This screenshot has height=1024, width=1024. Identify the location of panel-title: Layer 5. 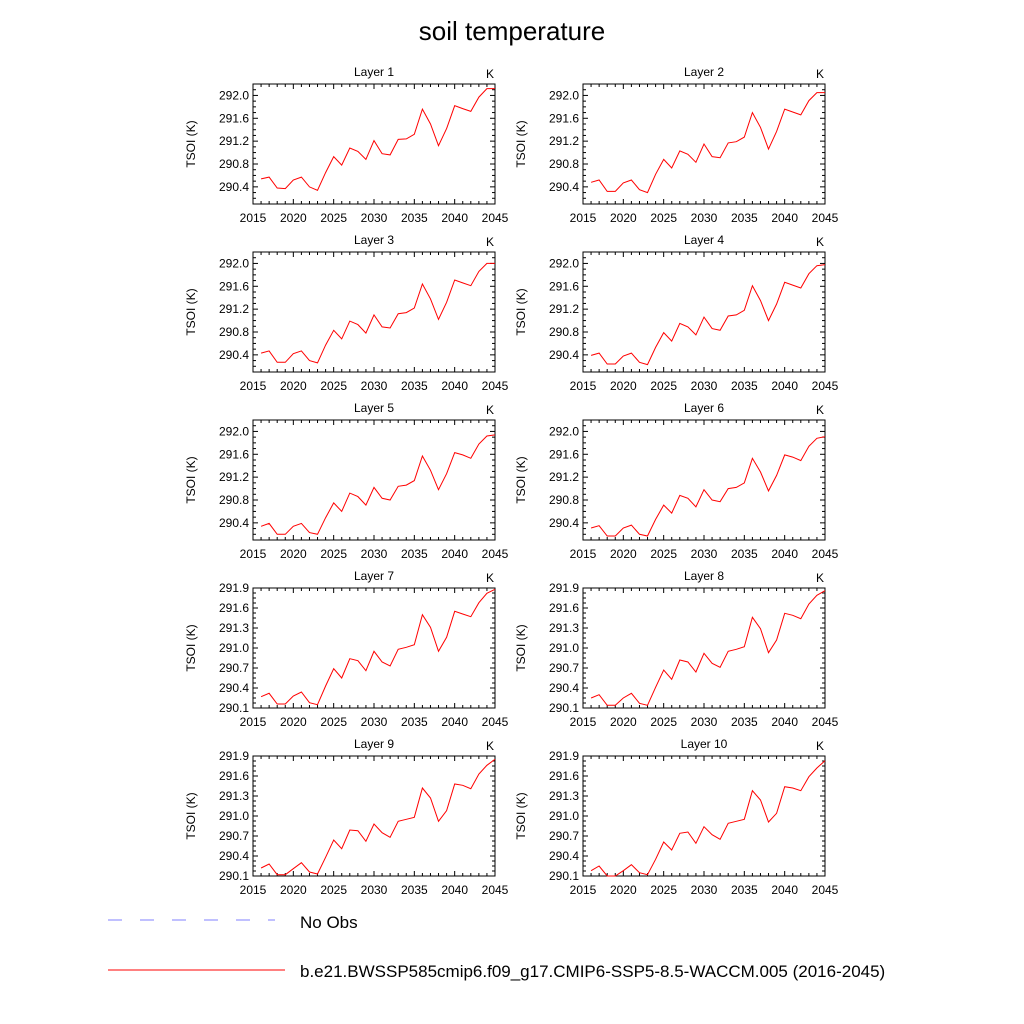
(374, 408).